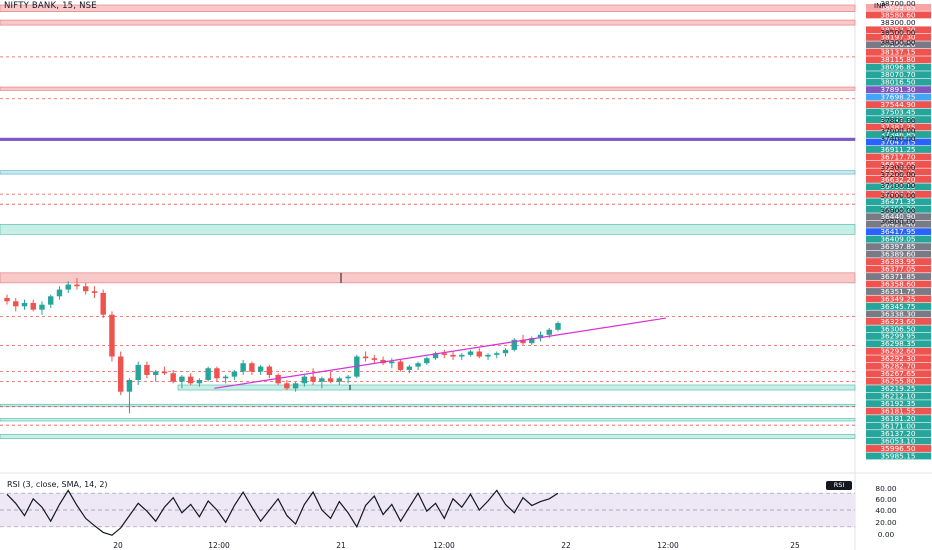  Describe the element at coordinates (341, 545) in the screenshot. I see `time-axis-tick: 21` at that location.